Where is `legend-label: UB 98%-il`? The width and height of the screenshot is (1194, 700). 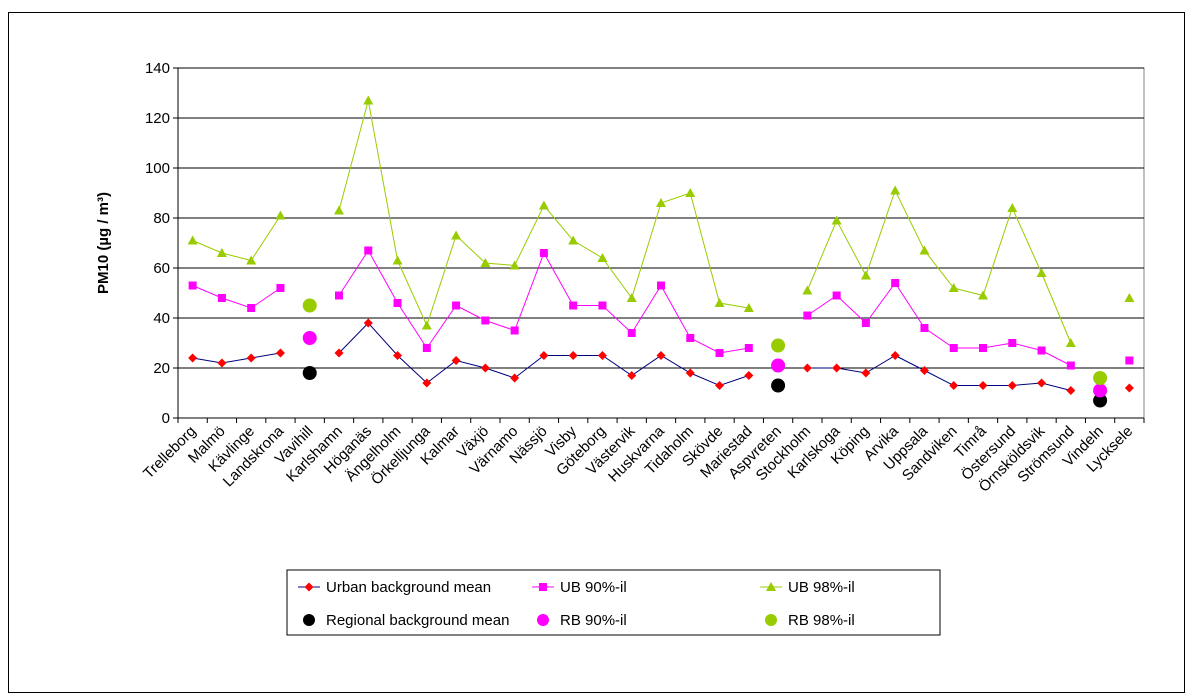 legend-label: UB 98%-il is located at coordinates (821, 587).